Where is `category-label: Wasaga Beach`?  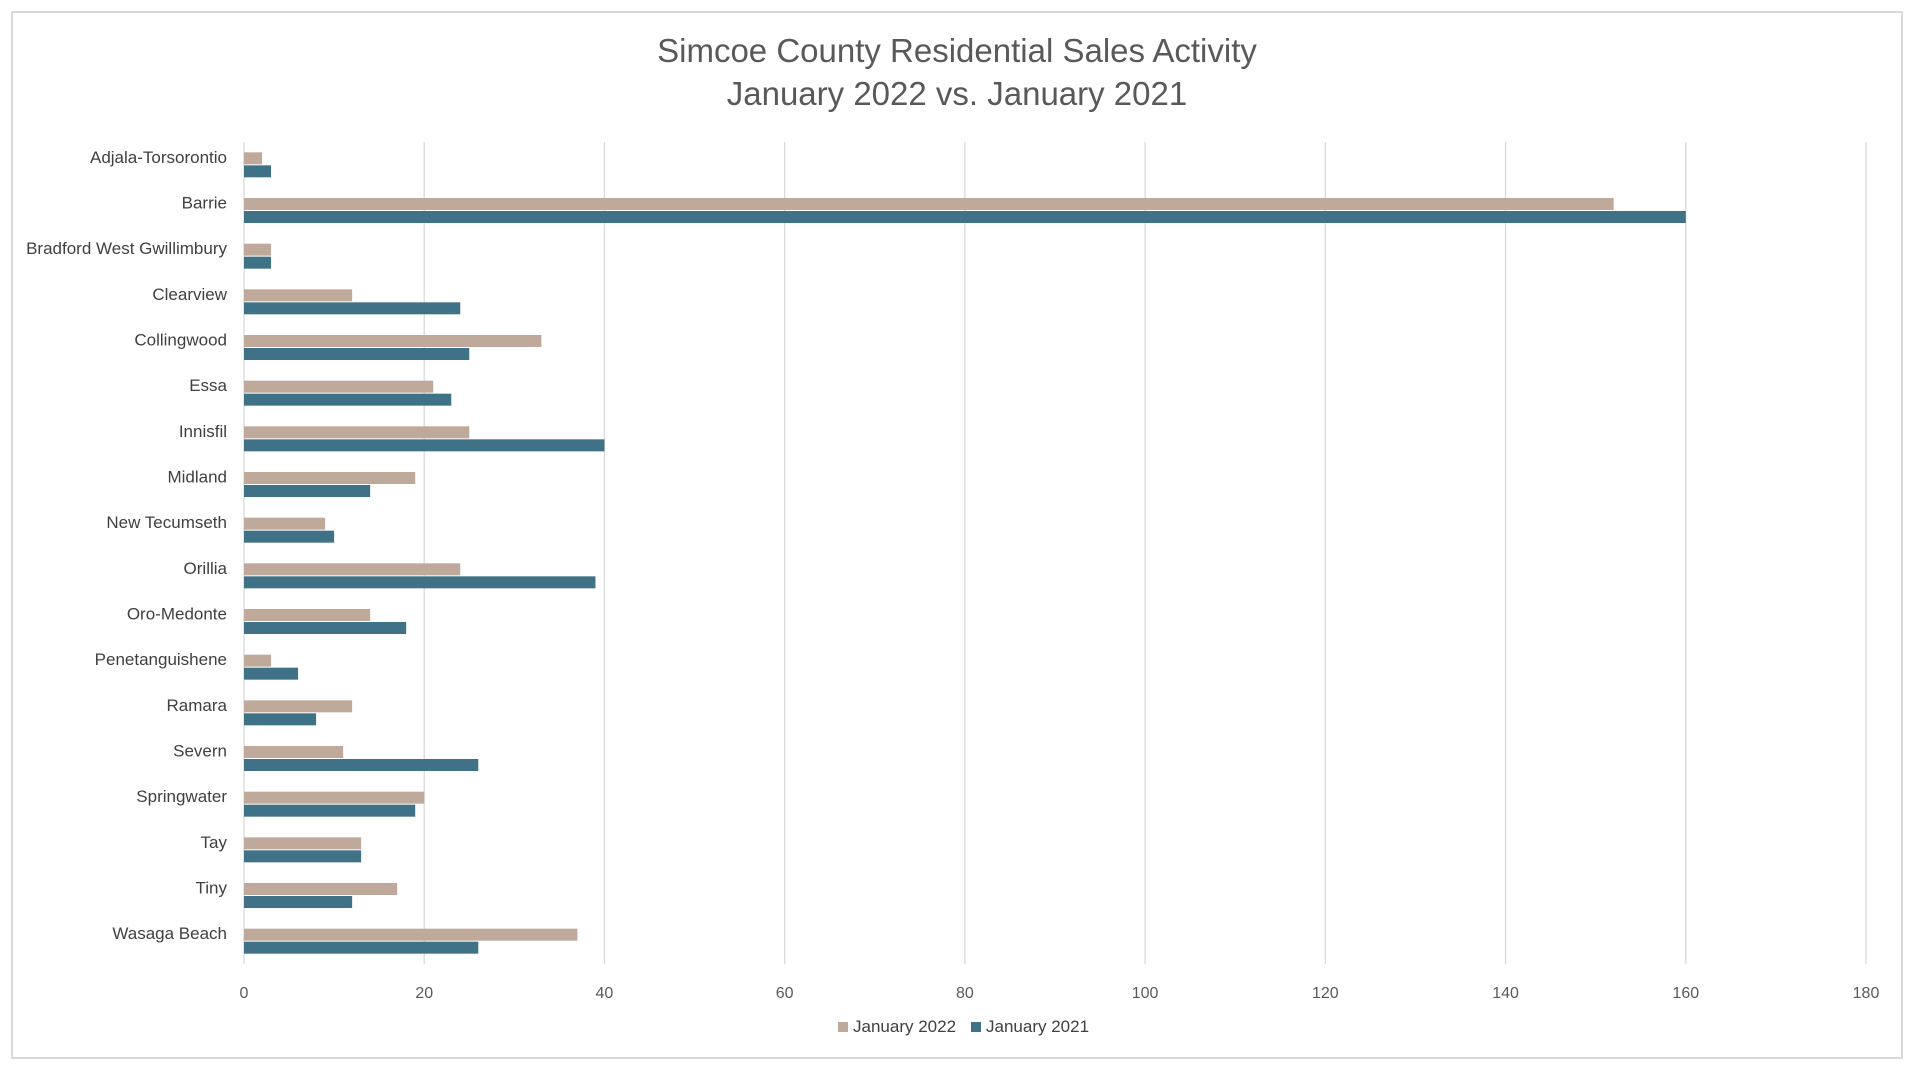
category-label: Wasaga Beach is located at coordinates (169, 933).